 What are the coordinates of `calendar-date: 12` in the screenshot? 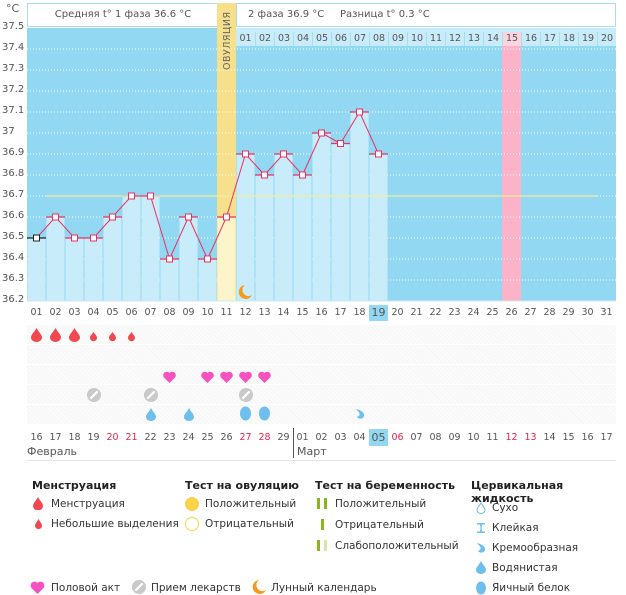 It's located at (511, 437).